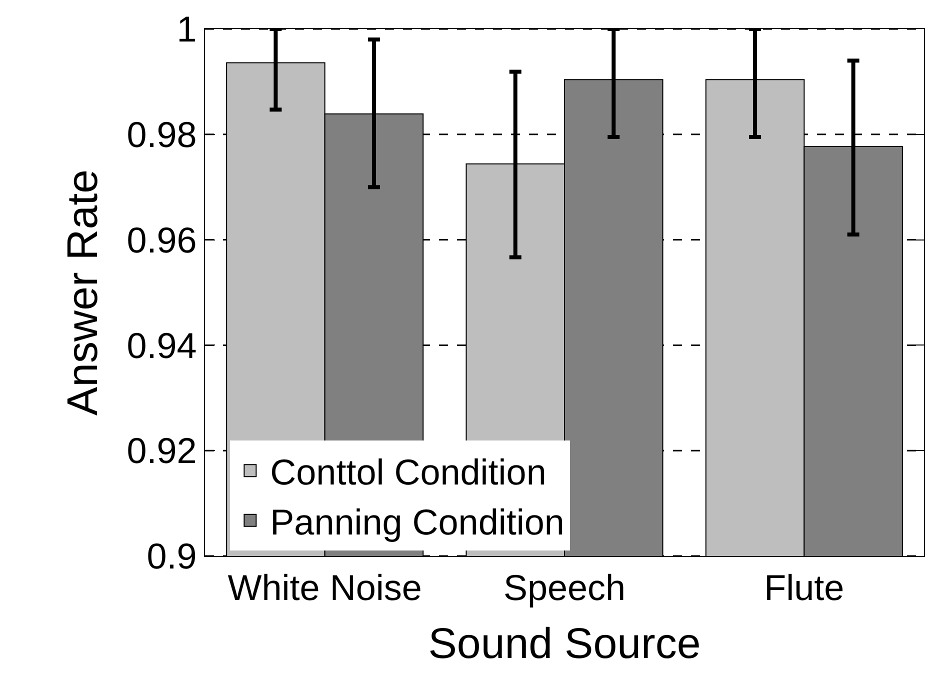 The height and width of the screenshot is (697, 930). I want to click on y-tick-label: 1, so click(186, 29).